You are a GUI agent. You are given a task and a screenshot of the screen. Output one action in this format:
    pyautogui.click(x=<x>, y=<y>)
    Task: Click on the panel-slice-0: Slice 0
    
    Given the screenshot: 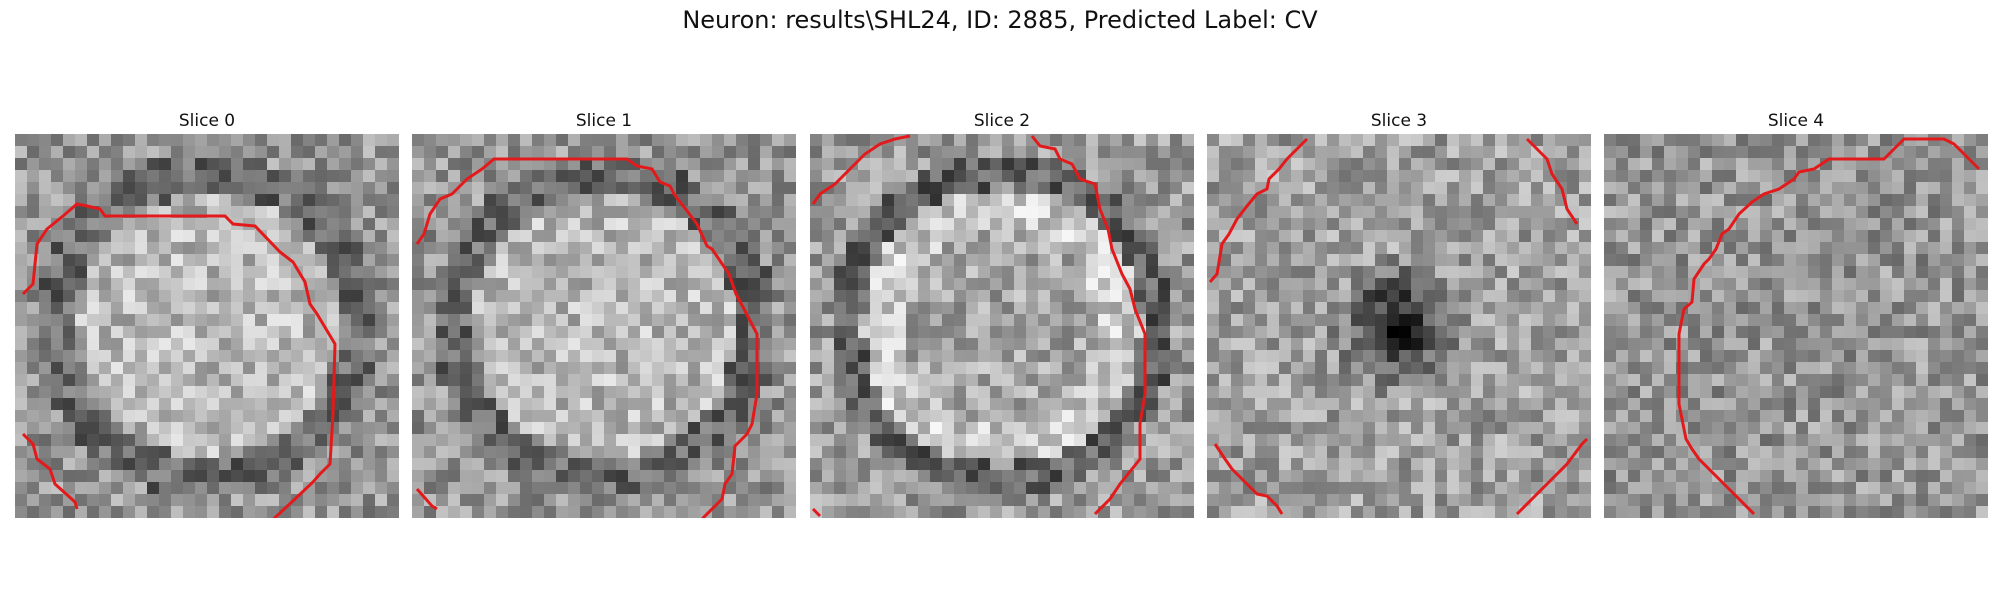 What is the action you would take?
    pyautogui.click(x=207, y=313)
    